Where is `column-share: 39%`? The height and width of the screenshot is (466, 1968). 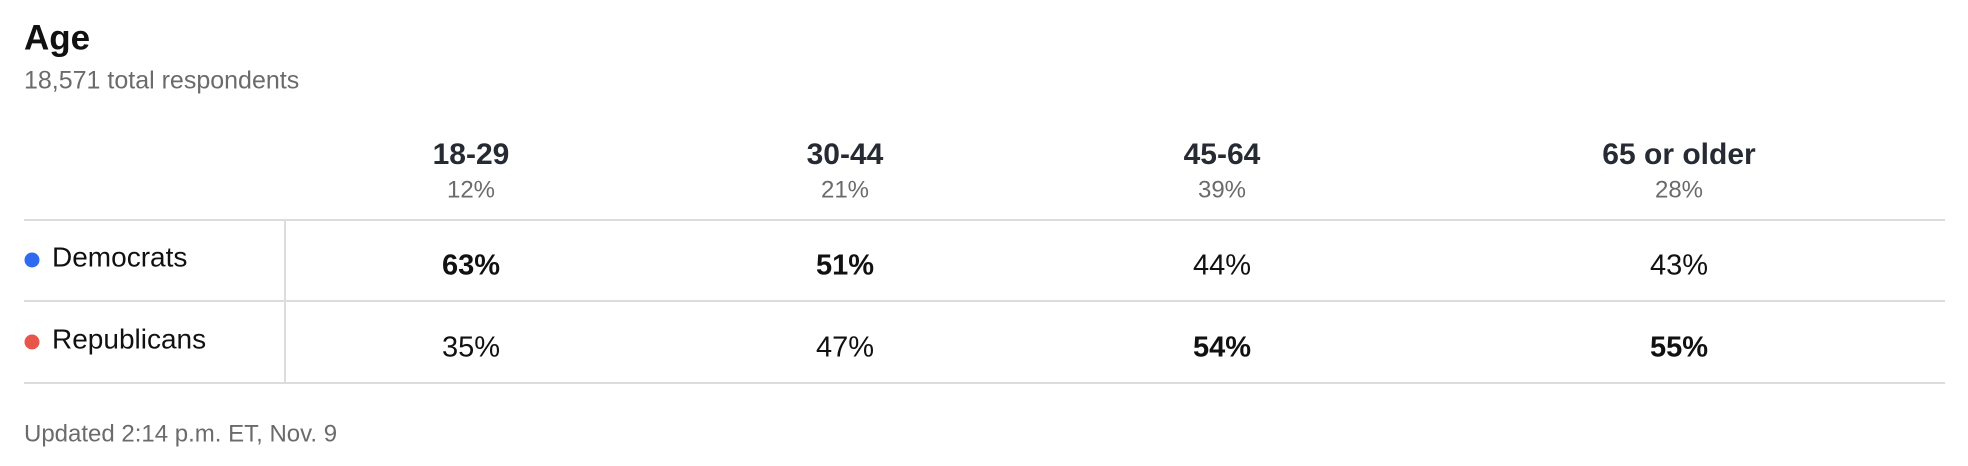
column-share: 39% is located at coordinates (1222, 189).